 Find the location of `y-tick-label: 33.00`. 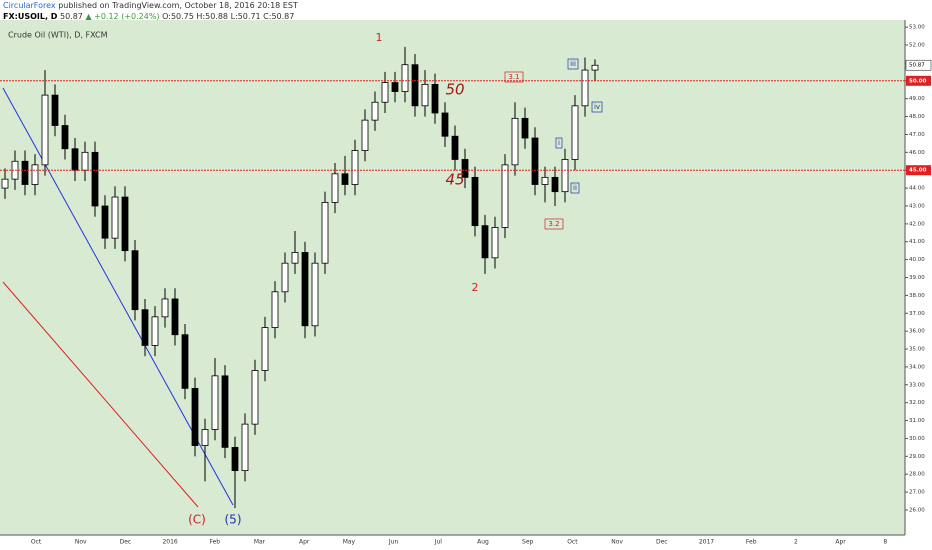

y-tick-label: 33.00 is located at coordinates (917, 385).